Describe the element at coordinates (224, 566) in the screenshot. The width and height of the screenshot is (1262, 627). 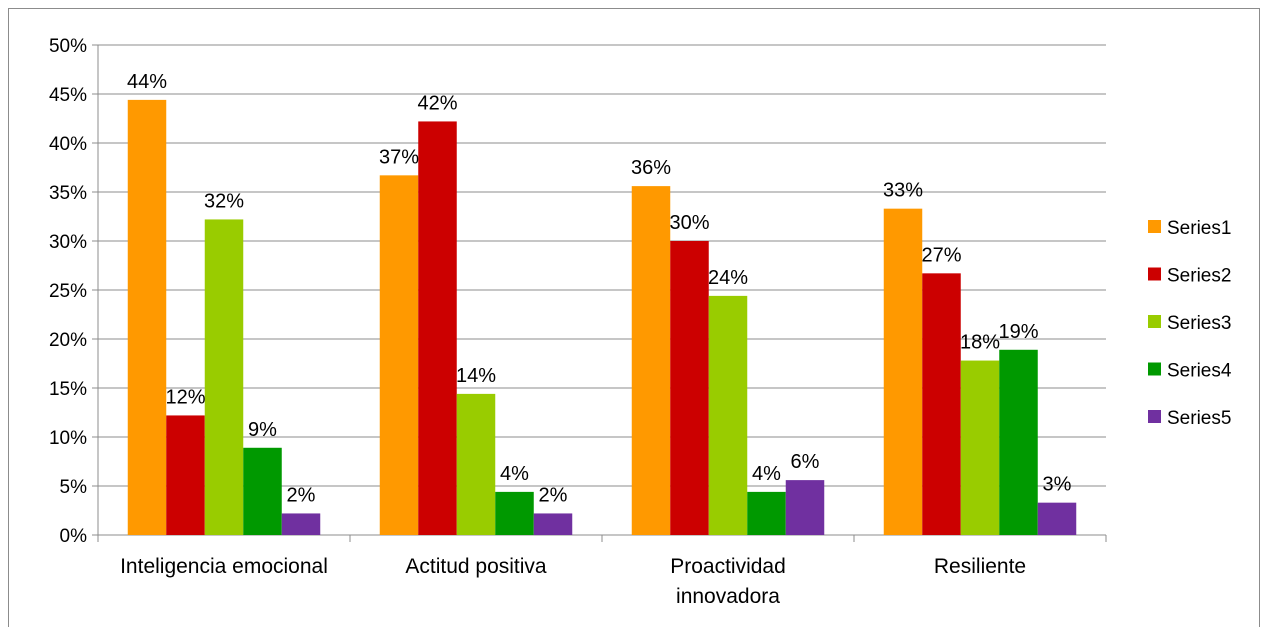
I see `category-label: Inteligencia emocional` at that location.